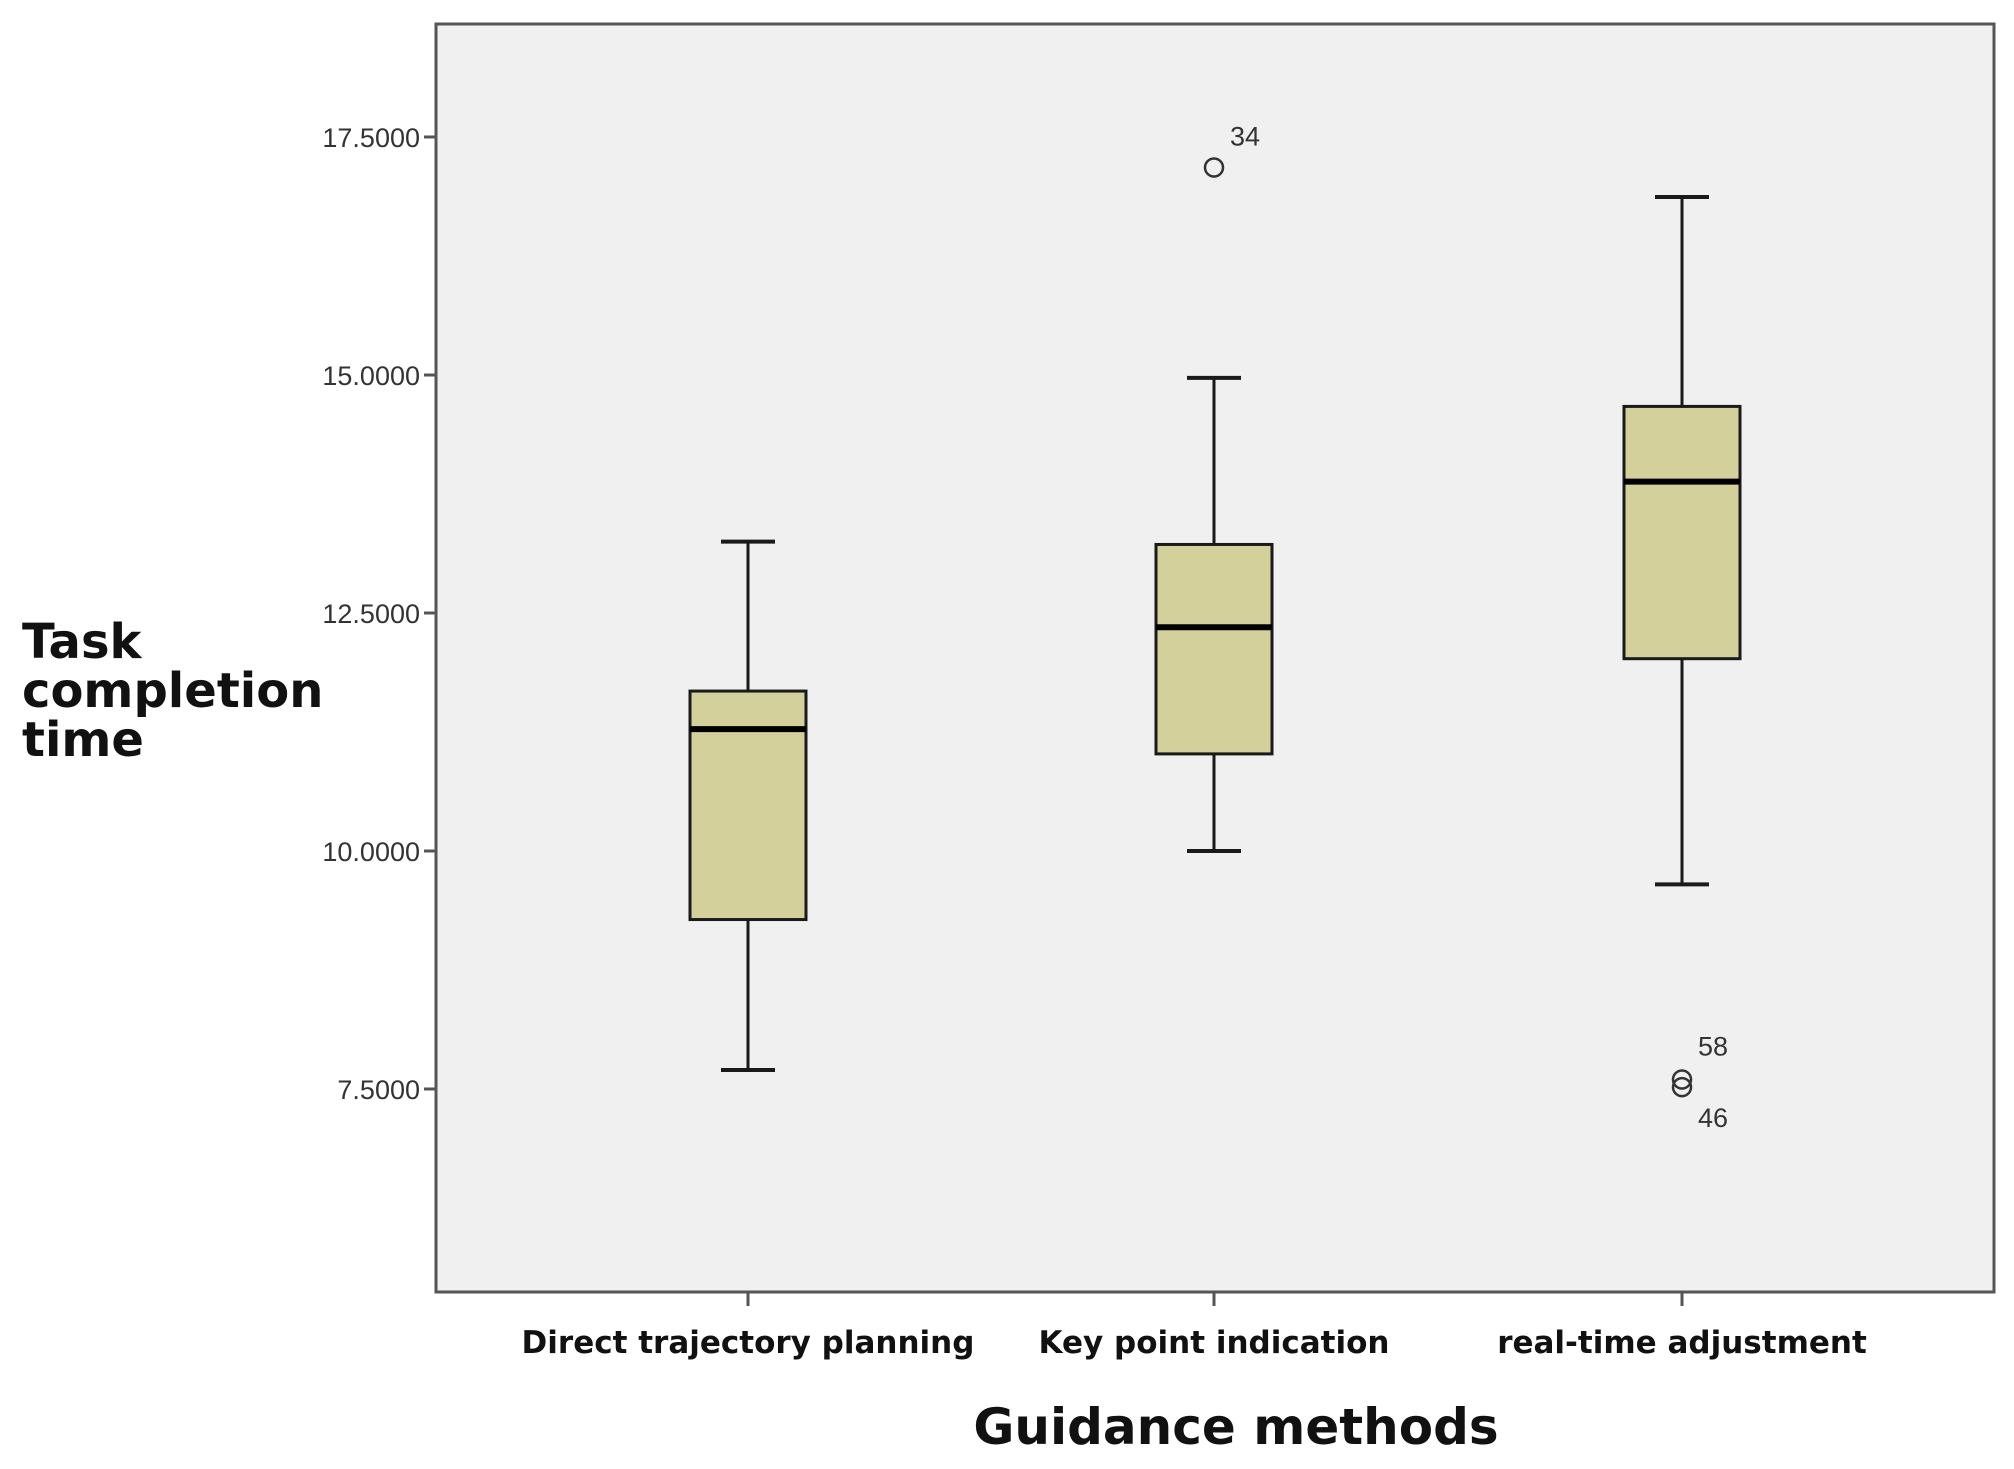  I want to click on y-axis: 7.5000 10.0000 12.5000 15.0000 17.5000, so click(379, 614).